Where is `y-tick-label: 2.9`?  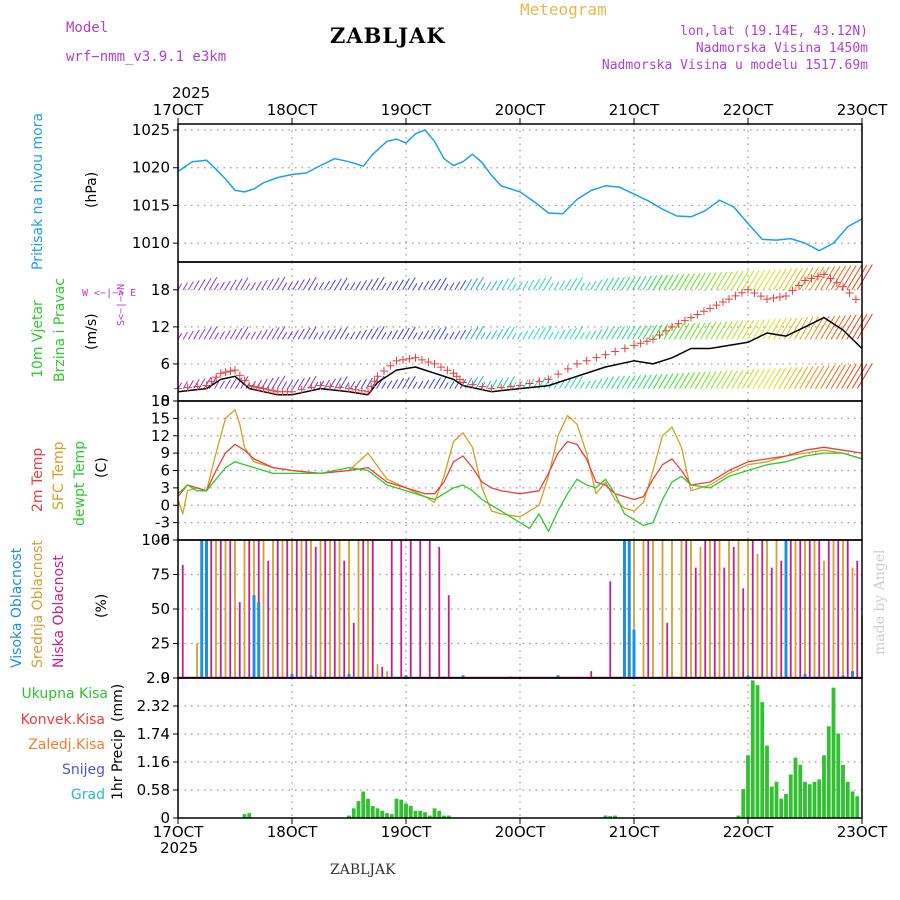
y-tick-label: 2.9 is located at coordinates (158, 678).